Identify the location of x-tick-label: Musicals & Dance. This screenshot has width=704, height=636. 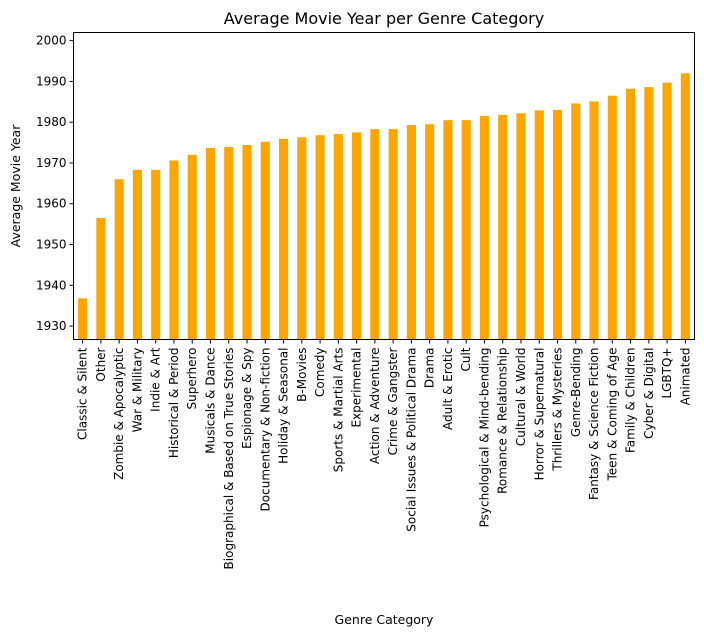
(210, 401).